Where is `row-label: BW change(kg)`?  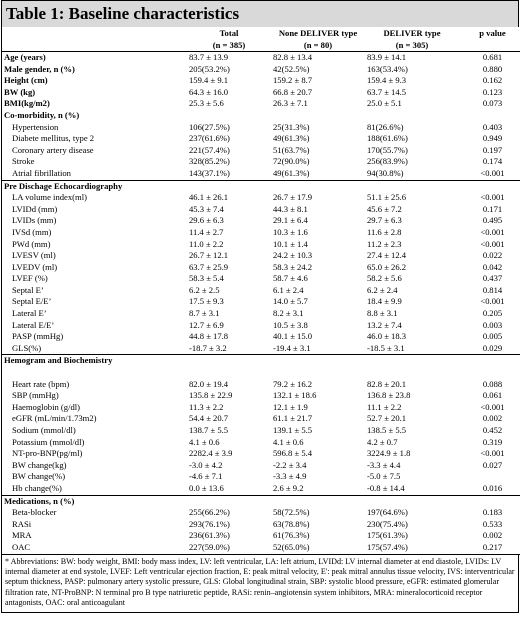 row-label: BW change(kg) is located at coordinates (94, 465).